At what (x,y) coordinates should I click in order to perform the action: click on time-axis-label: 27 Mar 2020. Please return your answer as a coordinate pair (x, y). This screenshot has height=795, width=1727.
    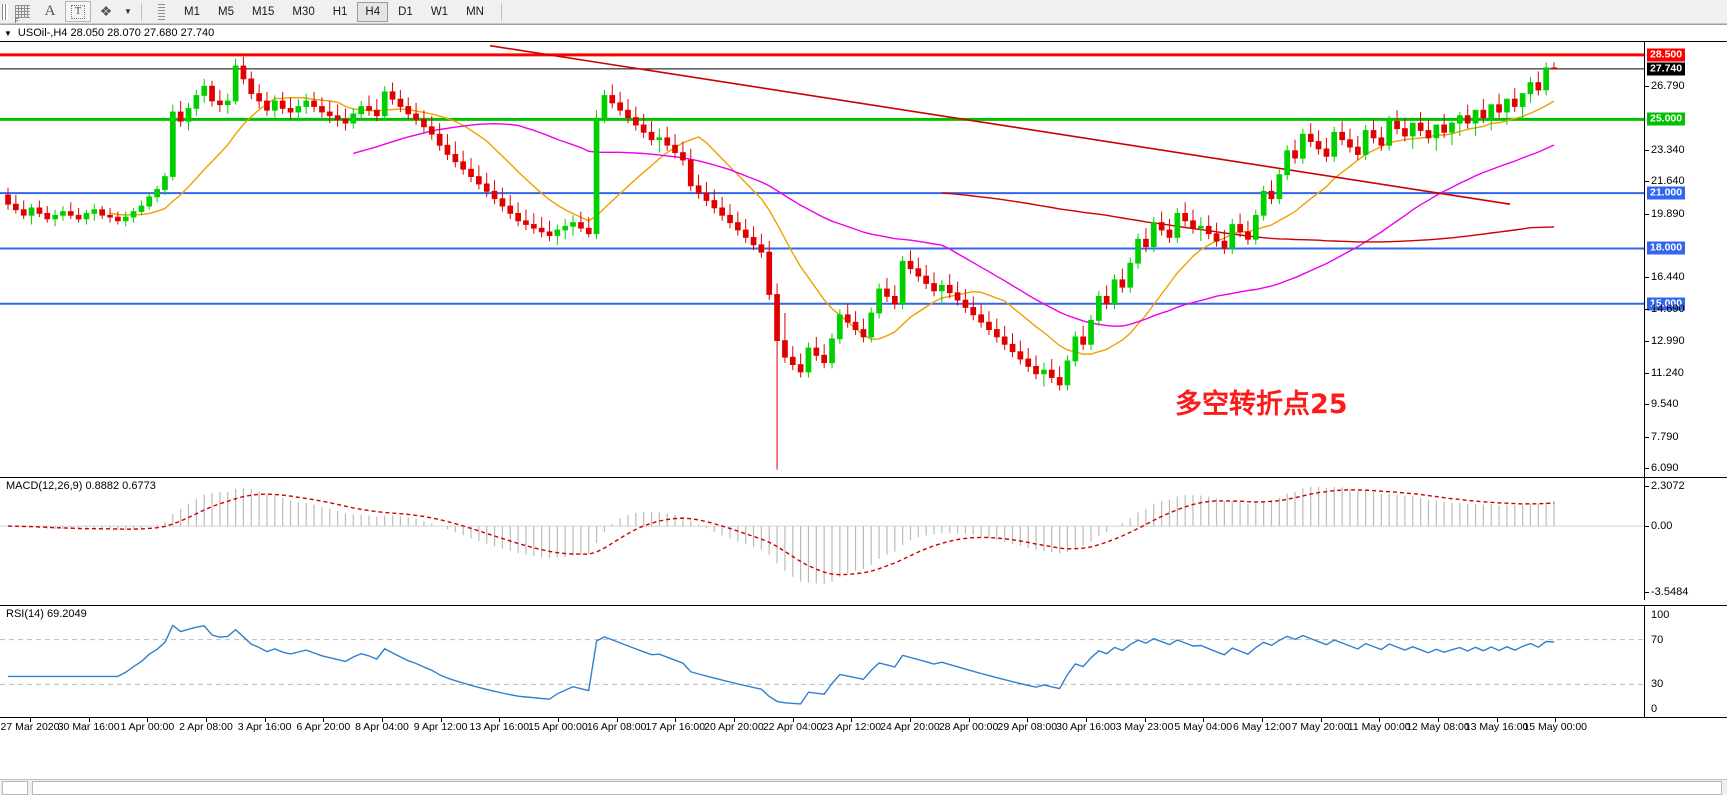
    Looking at the image, I should click on (30, 727).